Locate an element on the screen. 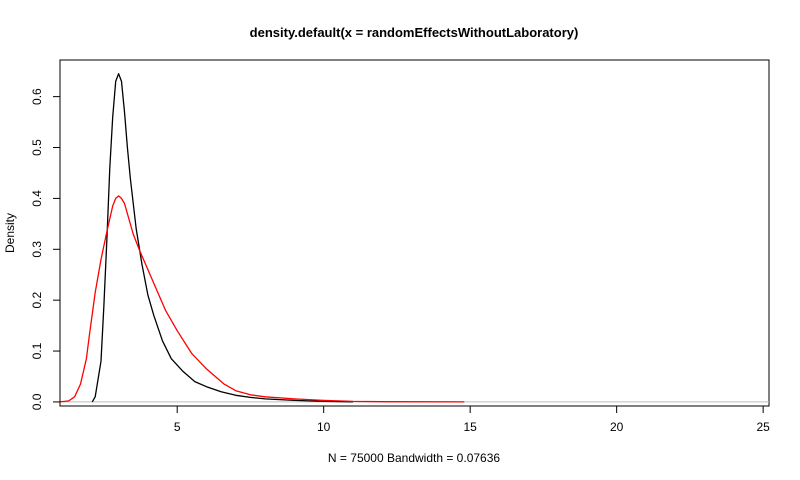  x-axis: 5 10 15 20 25 is located at coordinates (472, 419).